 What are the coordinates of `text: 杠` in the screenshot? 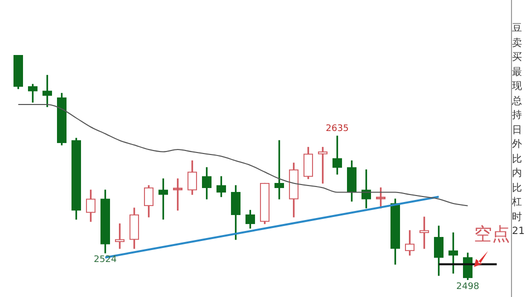 It's located at (517, 203).